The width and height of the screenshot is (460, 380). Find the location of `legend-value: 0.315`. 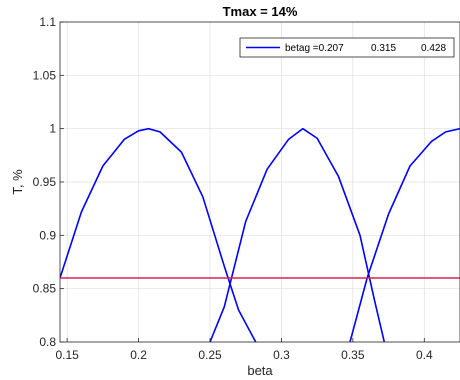

legend-value: 0.315 is located at coordinates (383, 48).